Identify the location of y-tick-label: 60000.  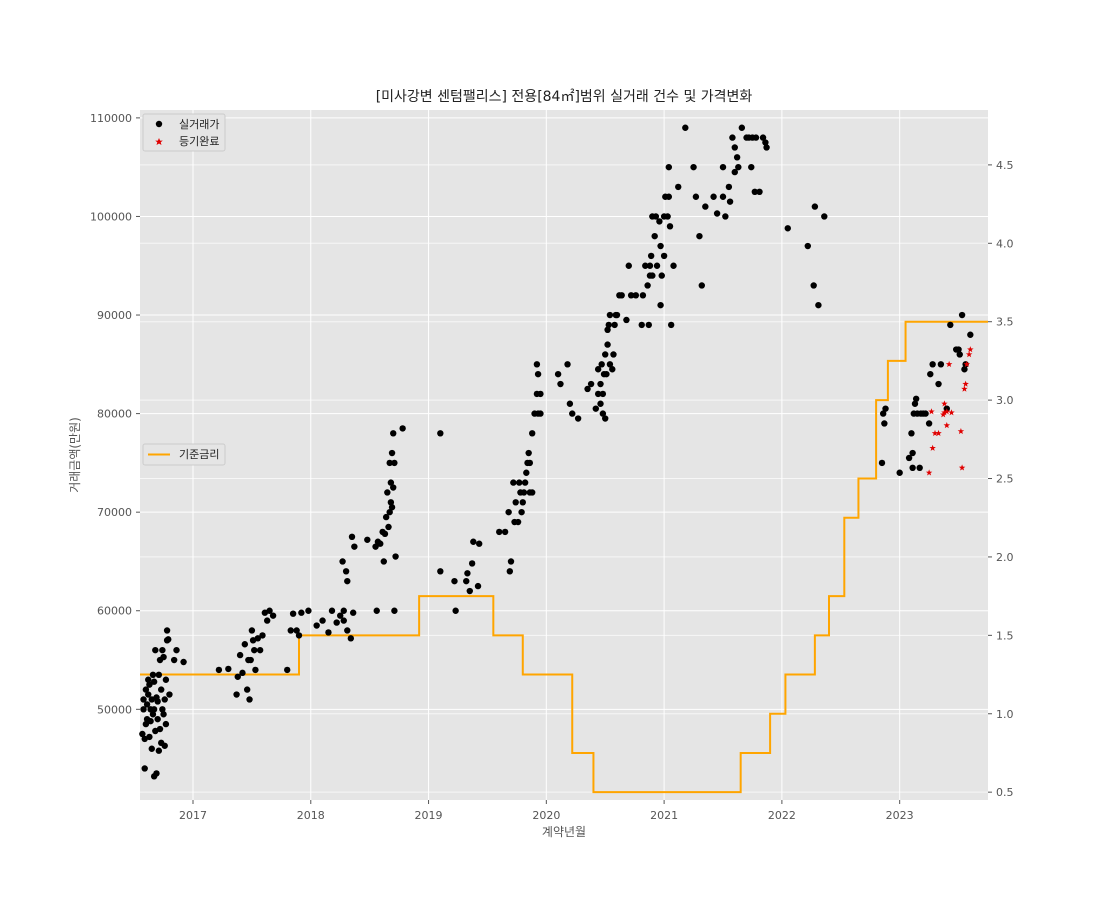
(114, 611).